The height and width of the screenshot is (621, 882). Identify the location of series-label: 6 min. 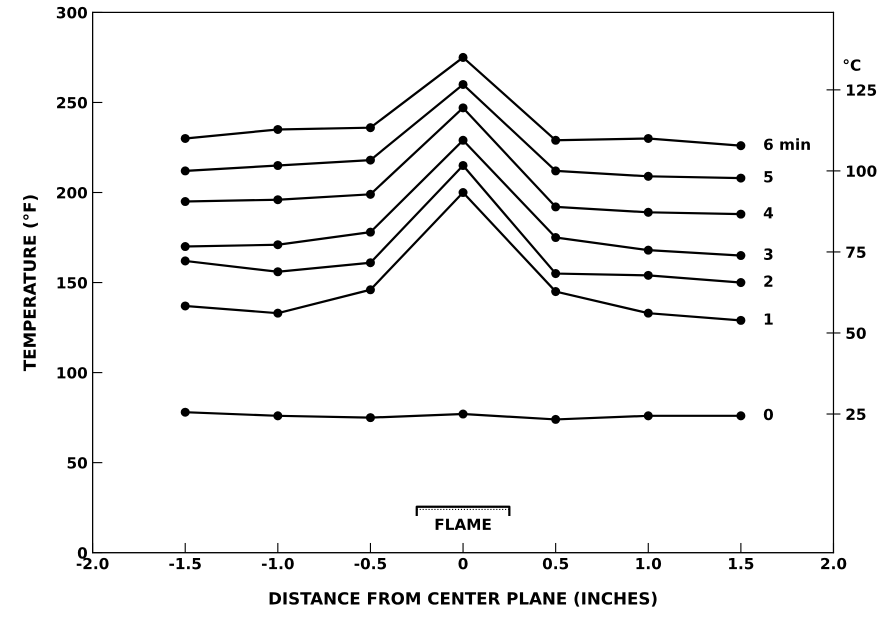
(787, 144).